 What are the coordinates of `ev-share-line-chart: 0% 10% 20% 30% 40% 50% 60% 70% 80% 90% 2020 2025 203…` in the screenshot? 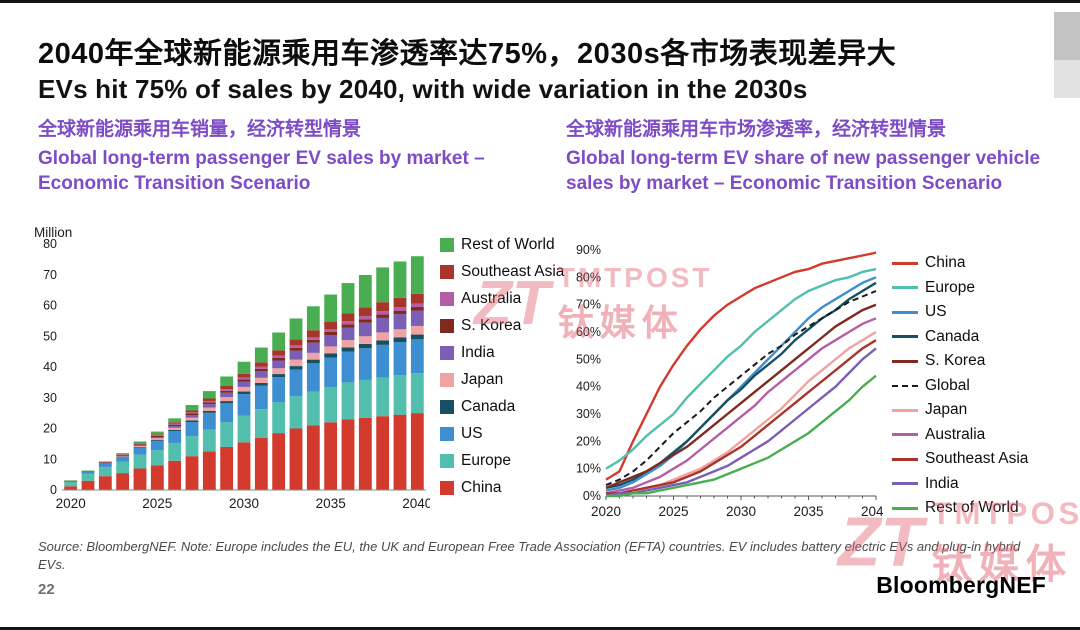 It's located at (730, 381).